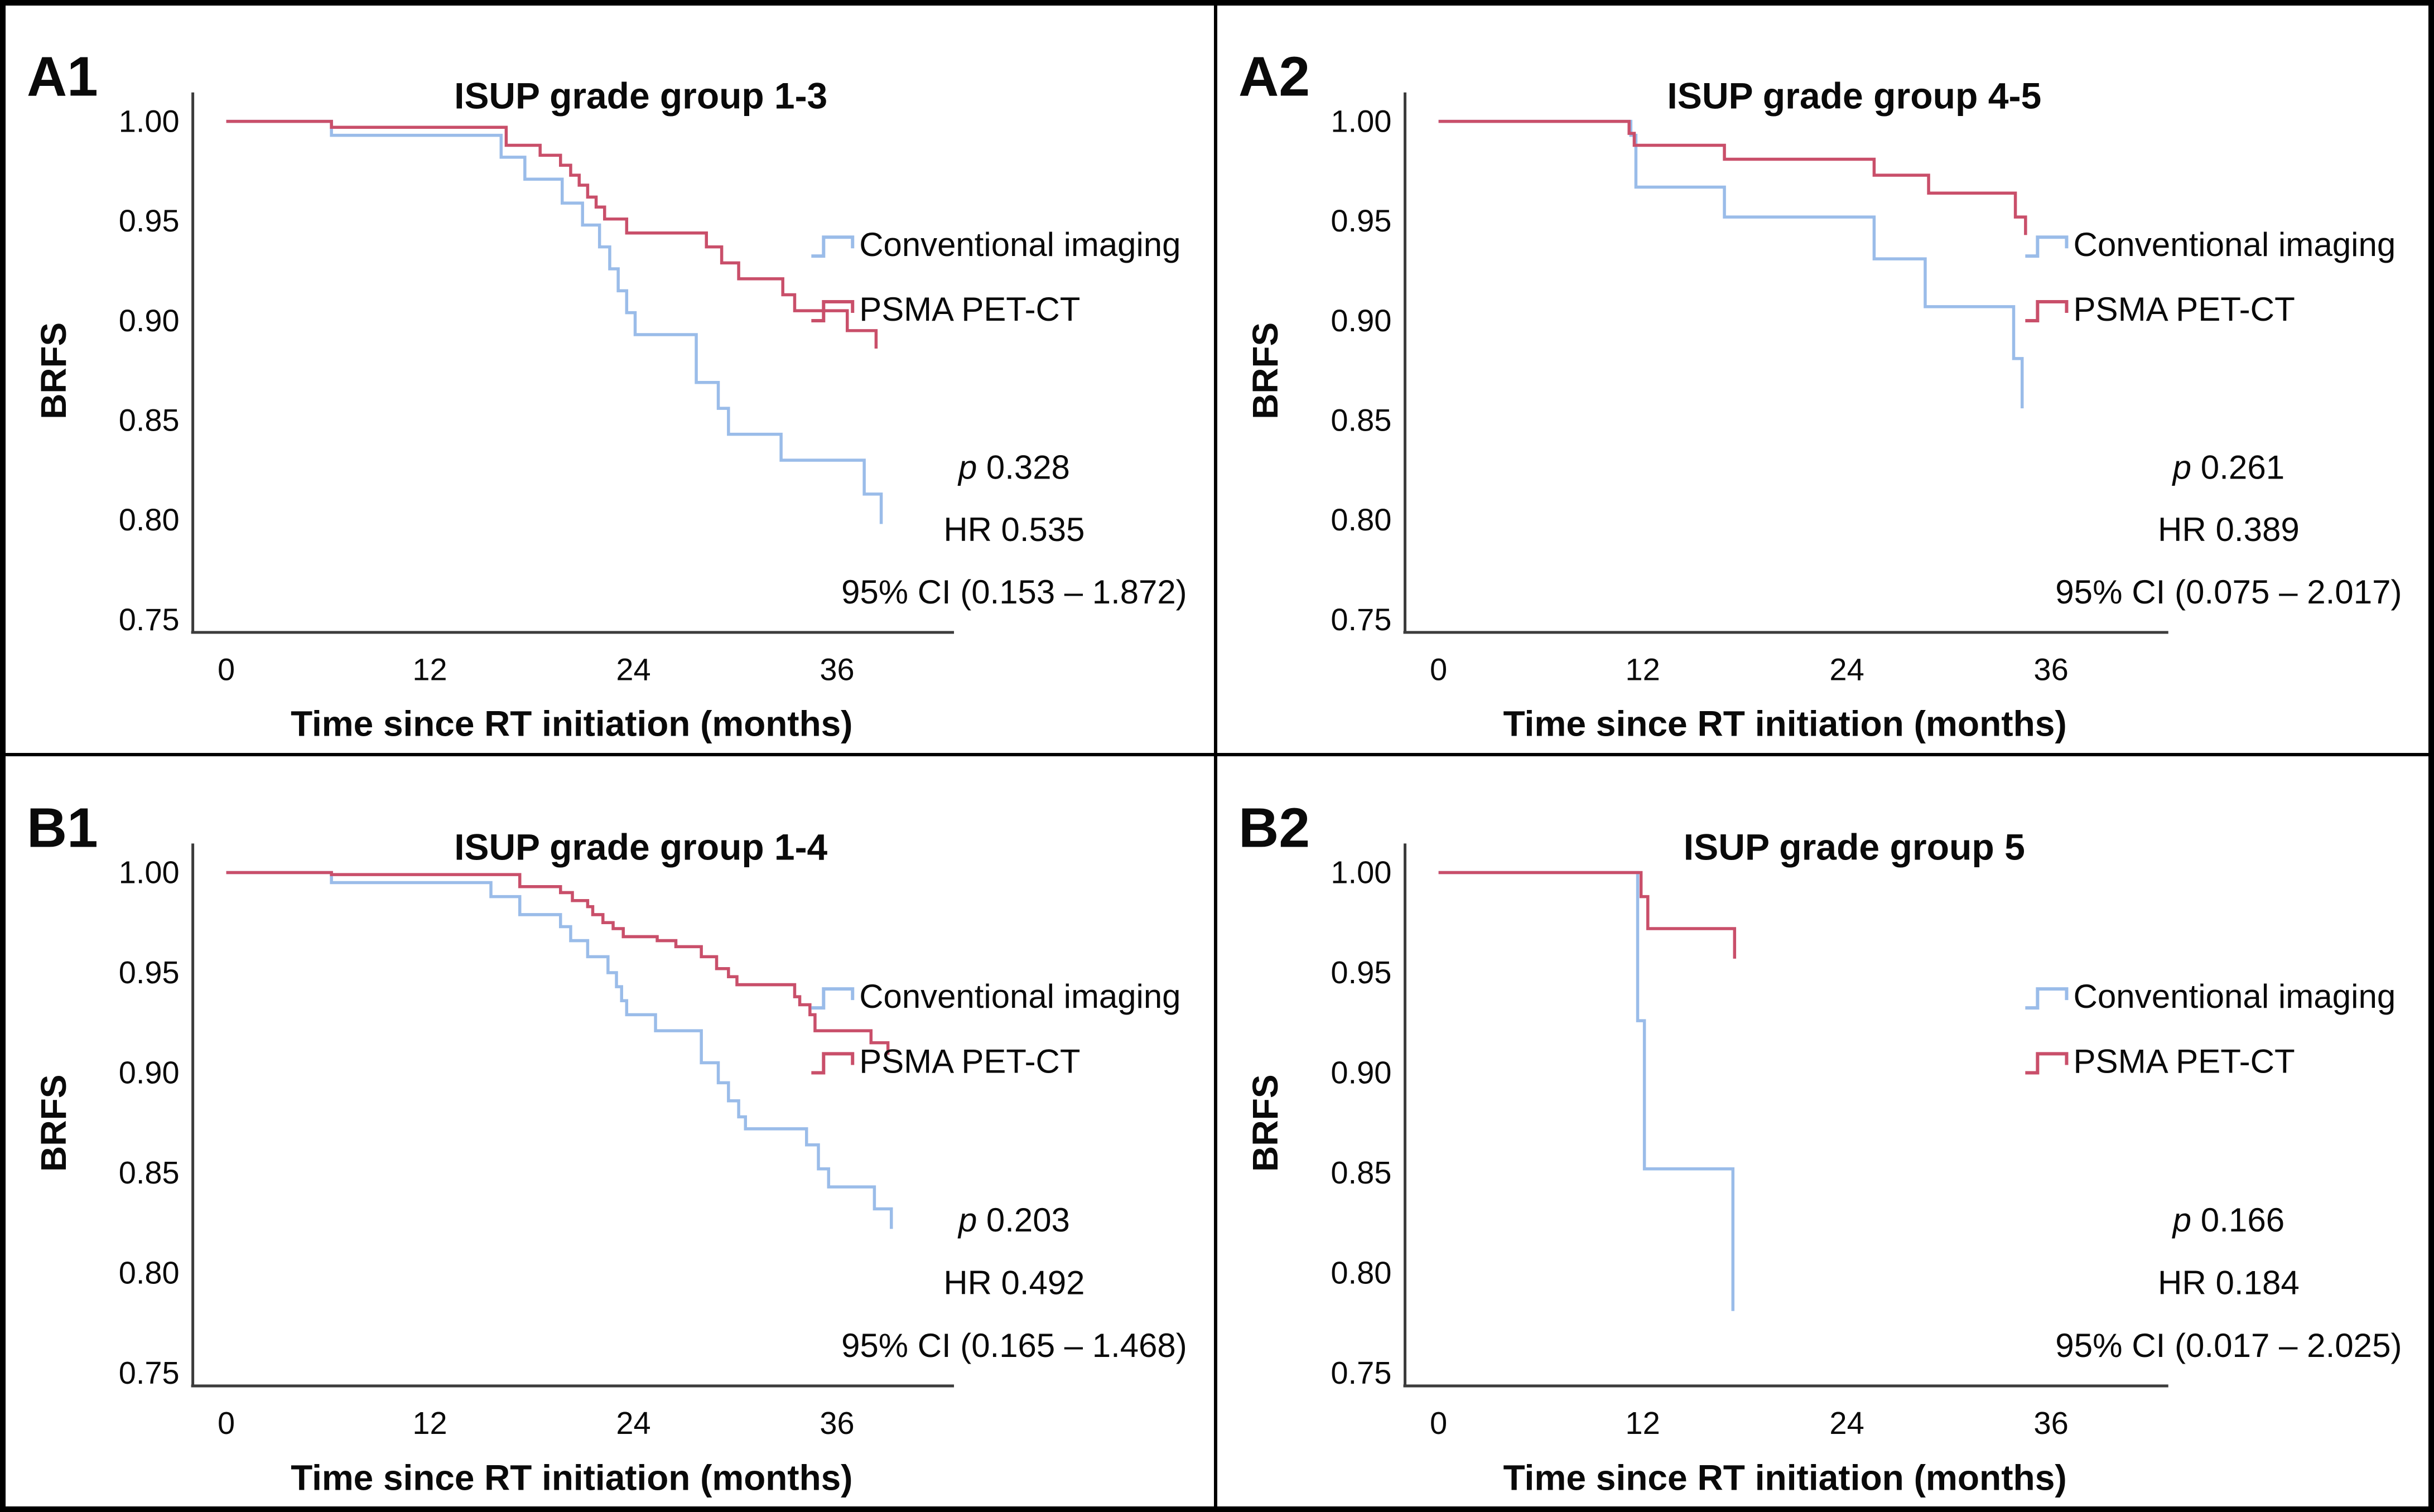  What do you see at coordinates (2227, 467) in the screenshot?
I see `stat-p-value: p 0.261` at bounding box center [2227, 467].